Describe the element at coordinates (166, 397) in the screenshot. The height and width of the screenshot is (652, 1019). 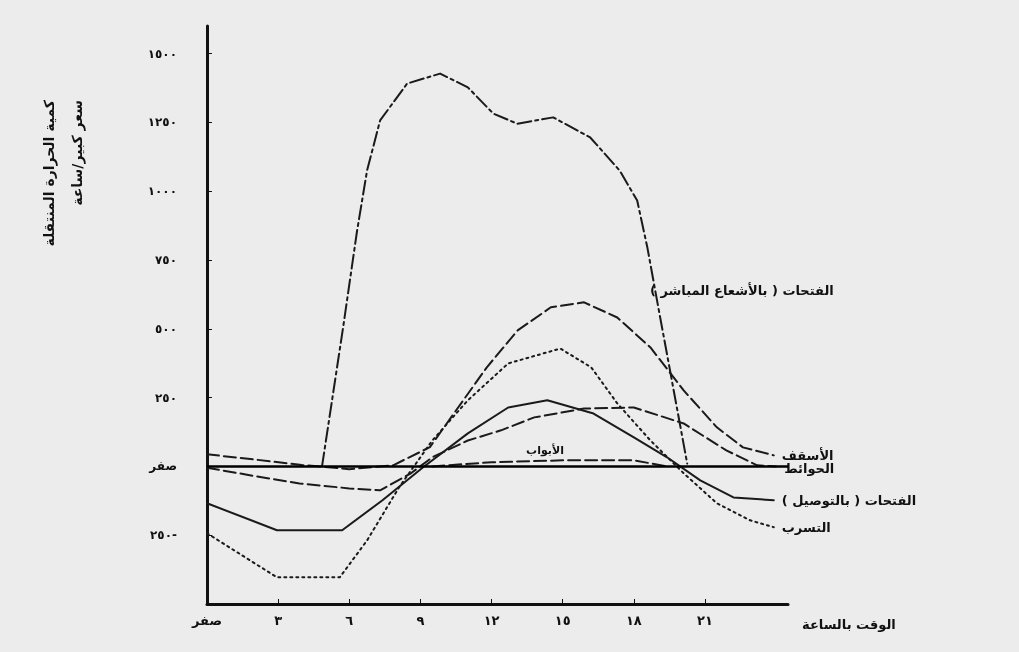
I see `y-tick-label: ٢٥٠` at that location.